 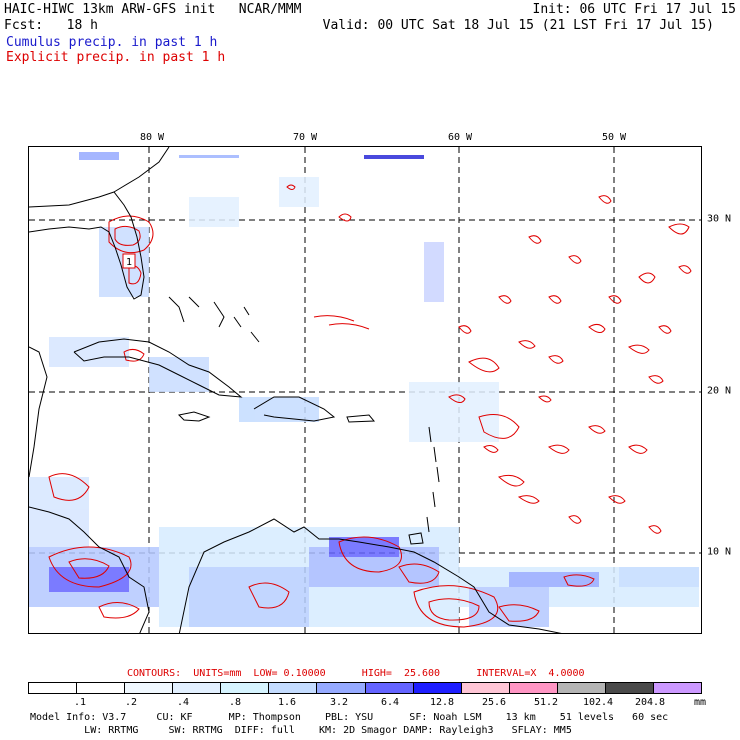 What do you see at coordinates (294, 409) in the screenshot?
I see `hispaniola-coast` at bounding box center [294, 409].